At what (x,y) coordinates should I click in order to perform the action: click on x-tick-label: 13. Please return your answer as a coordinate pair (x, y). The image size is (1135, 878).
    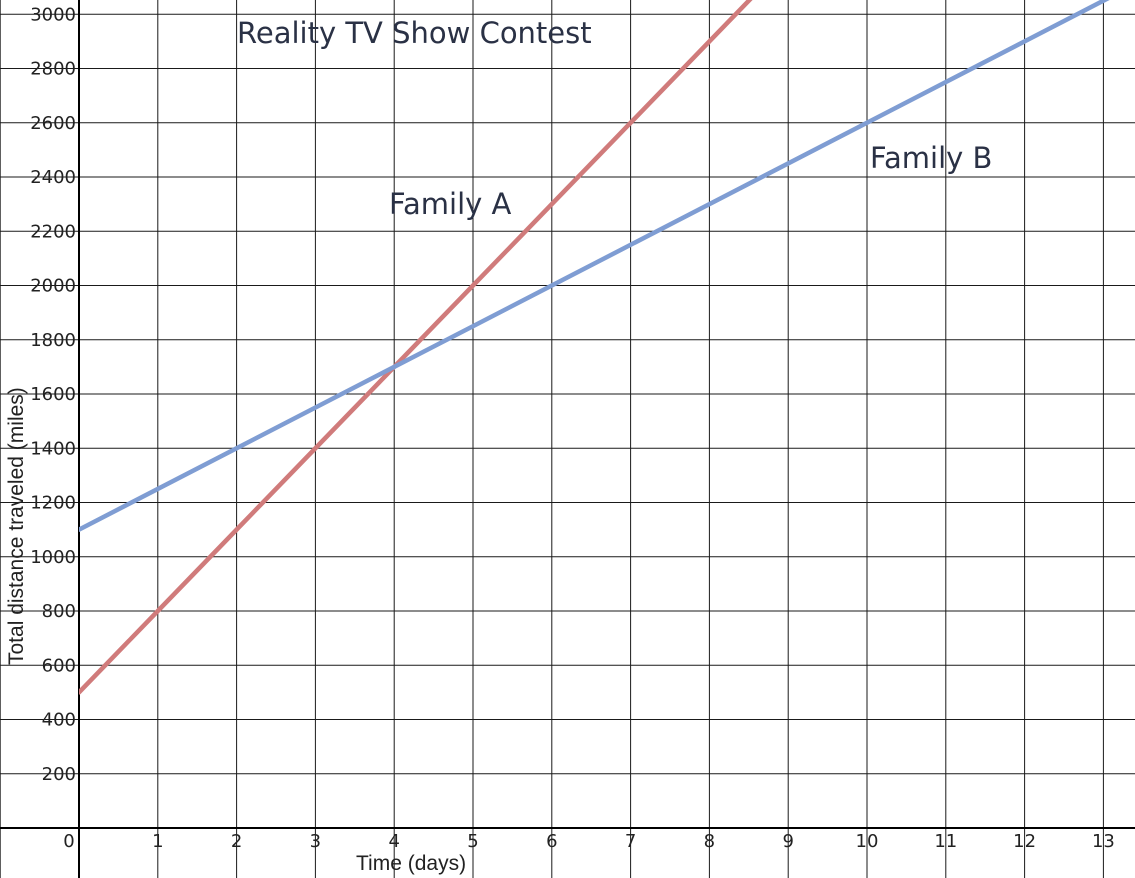
    Looking at the image, I should click on (1103, 841).